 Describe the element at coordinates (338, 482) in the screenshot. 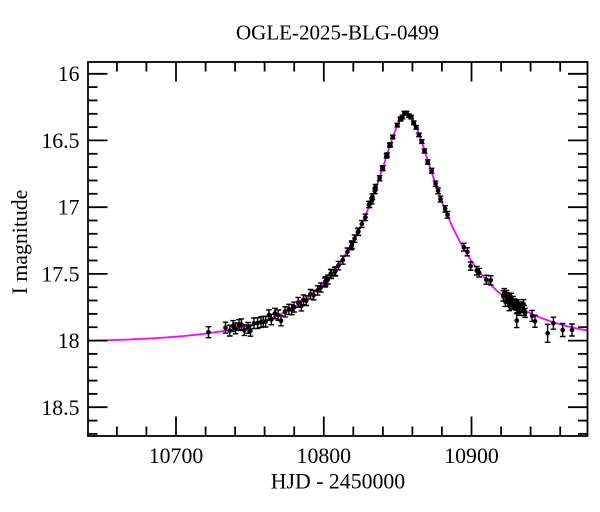

I see `svg-text: HJD - 2450000` at that location.